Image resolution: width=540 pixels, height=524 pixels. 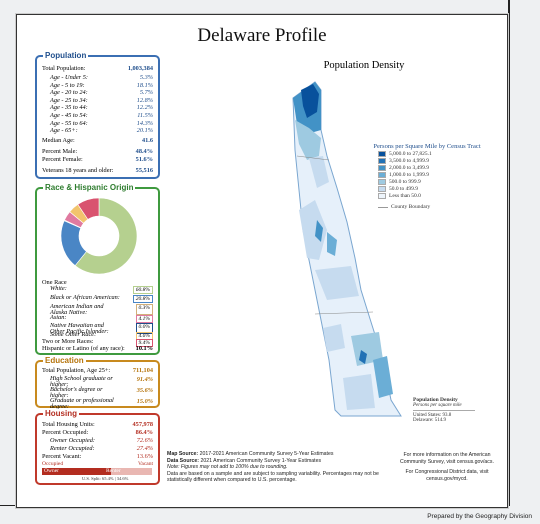 I want to click on vacant-row: Percent Vacant: 13.6%, so click(x=97, y=456).